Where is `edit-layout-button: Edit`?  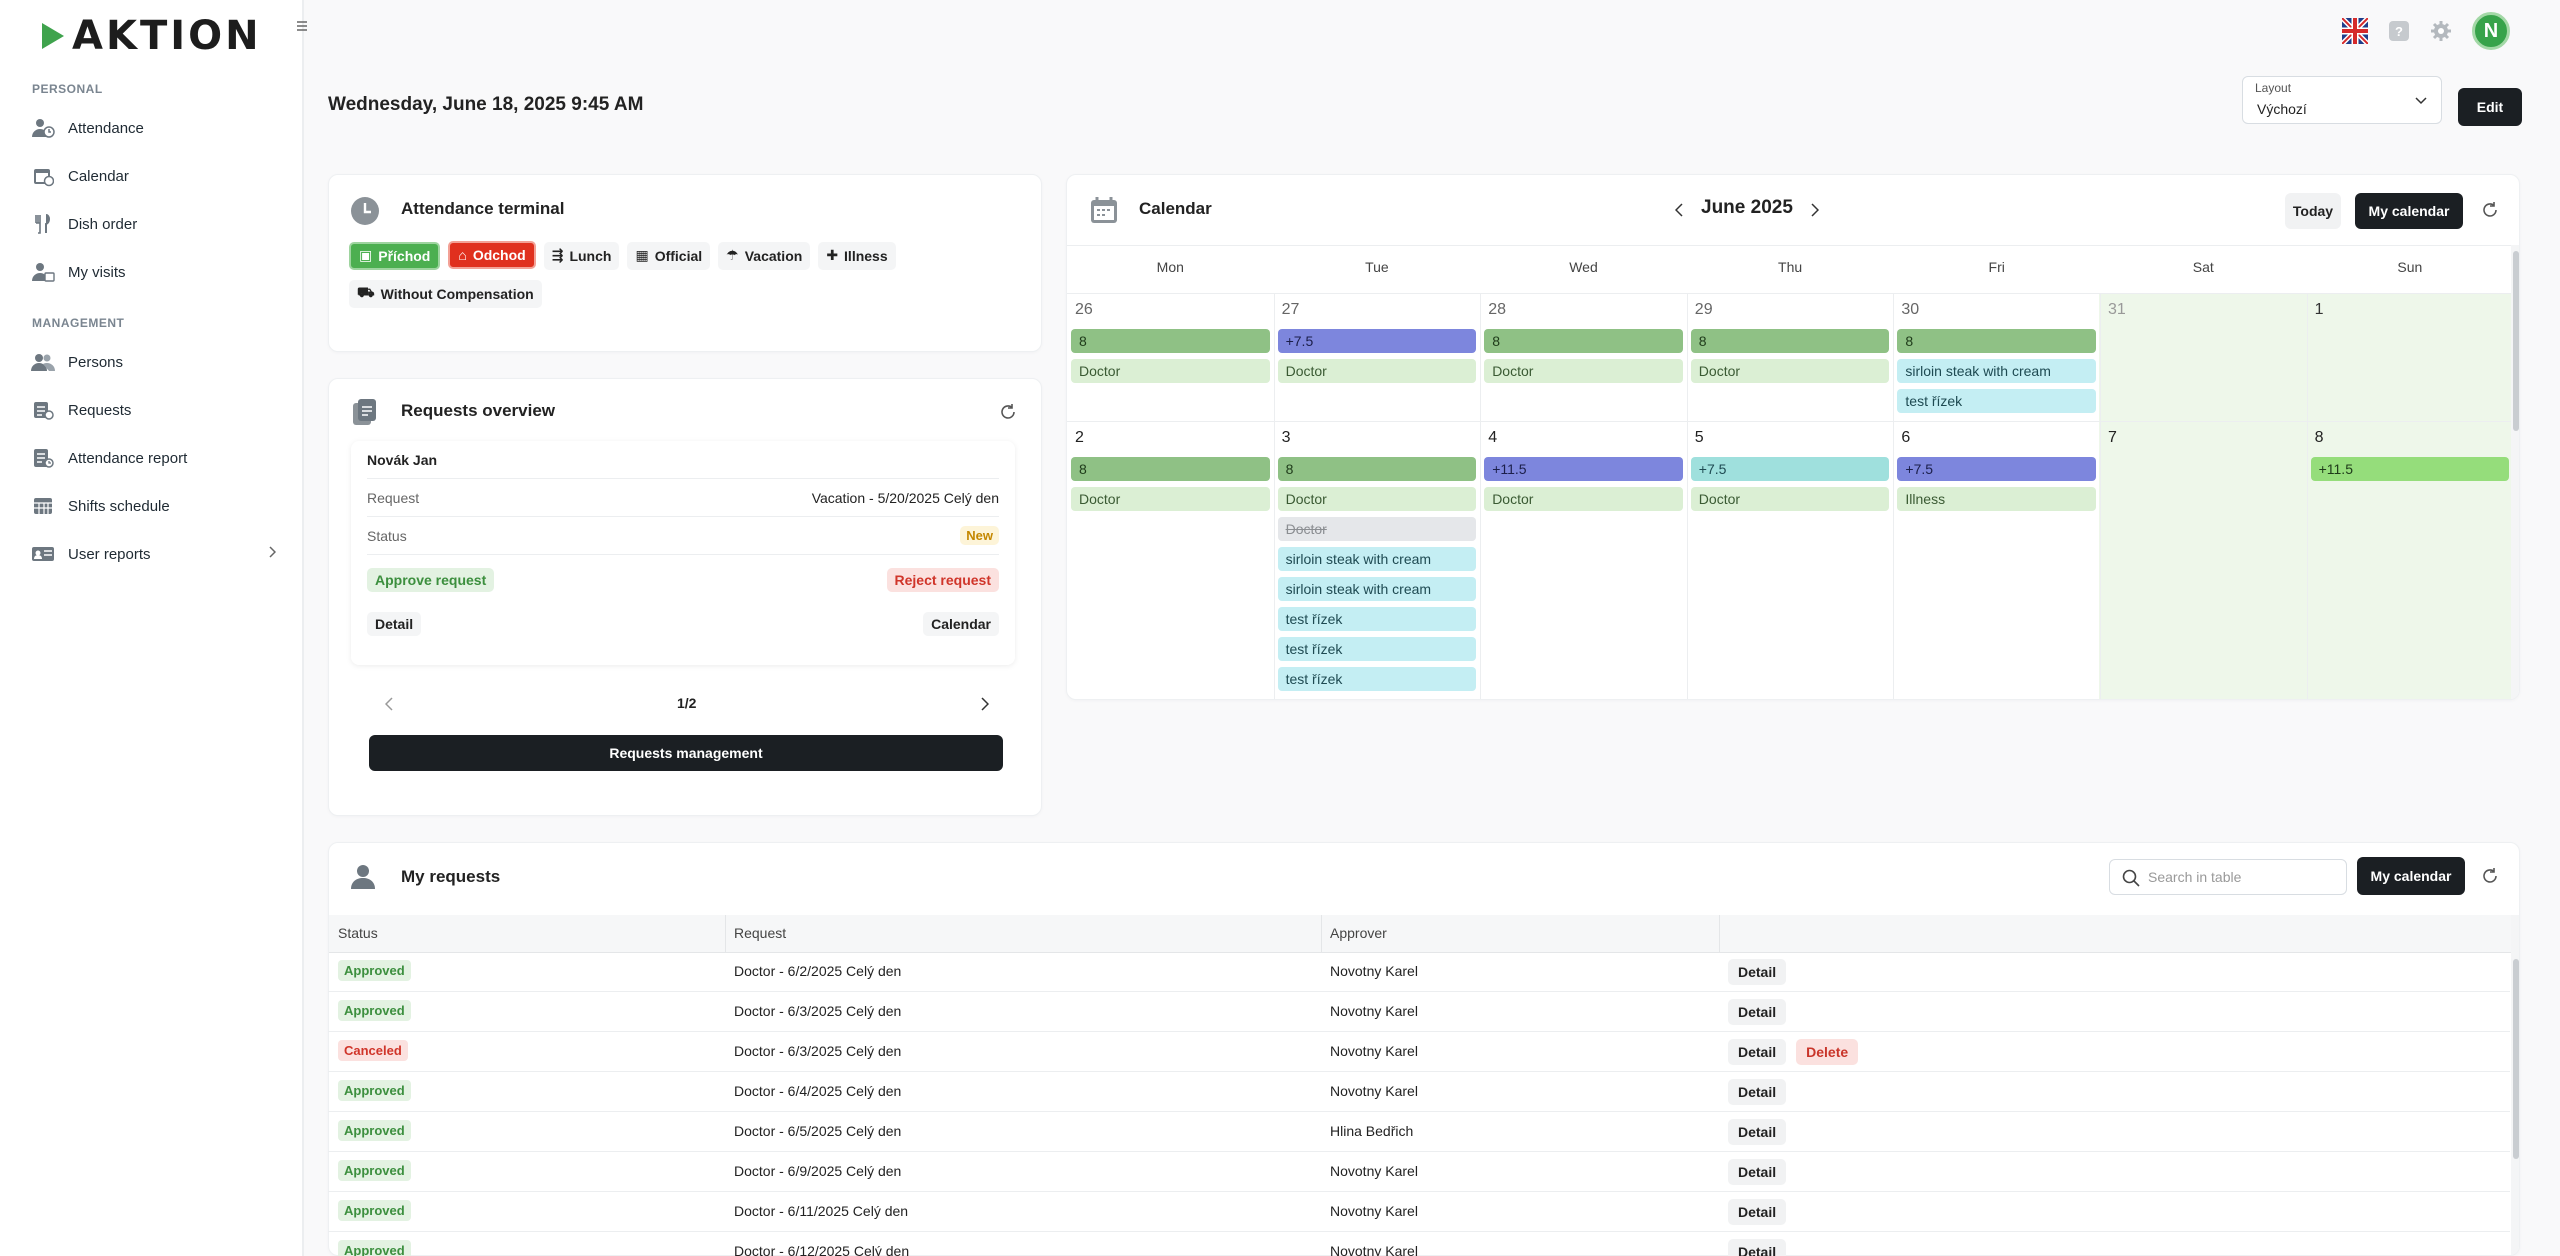
edit-layout-button: Edit is located at coordinates (2490, 107).